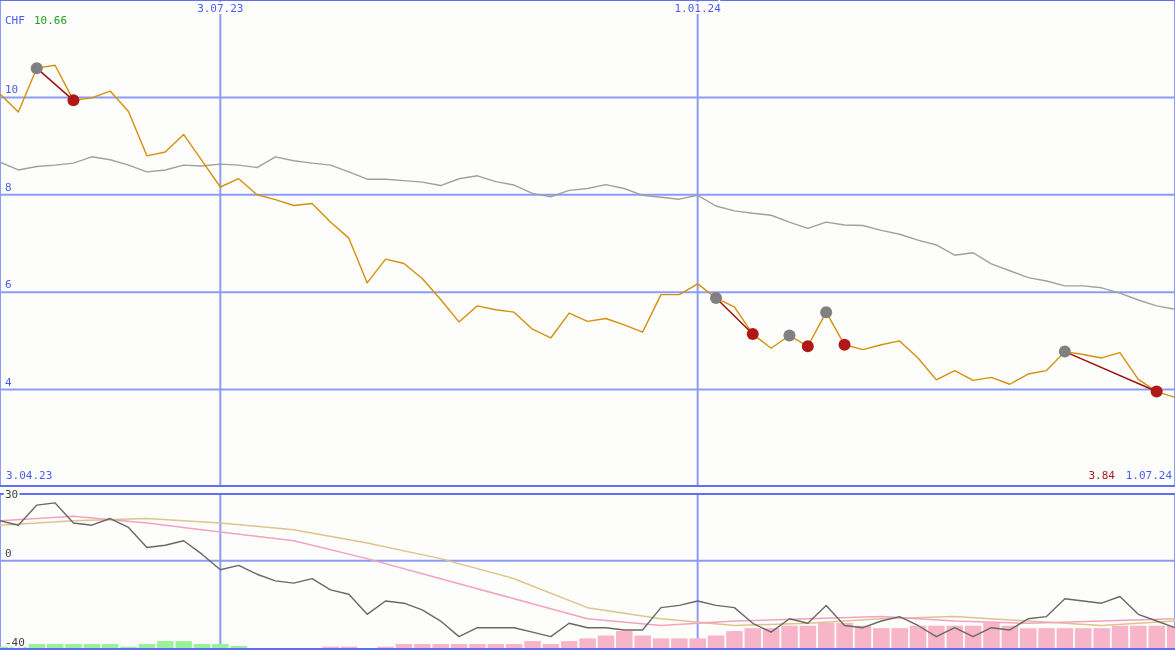 This screenshot has width=1175, height=650. Describe the element at coordinates (51, 20) in the screenshot. I see `annotation: 10.66` at that location.